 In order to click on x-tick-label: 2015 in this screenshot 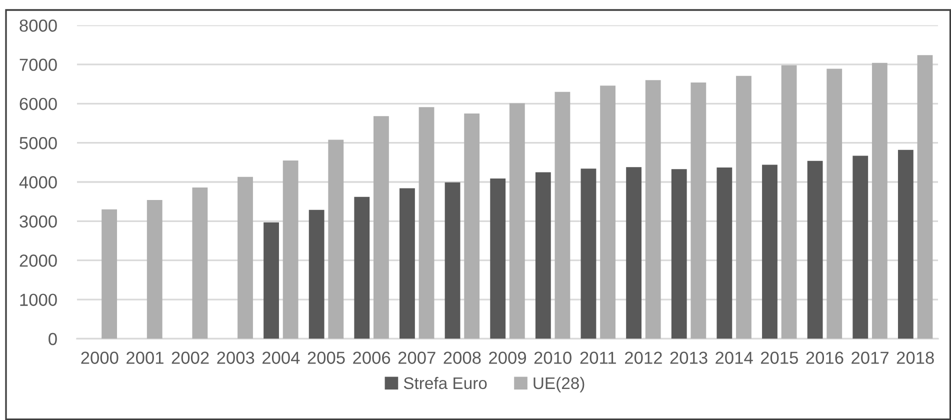, I will do `click(779, 358)`.